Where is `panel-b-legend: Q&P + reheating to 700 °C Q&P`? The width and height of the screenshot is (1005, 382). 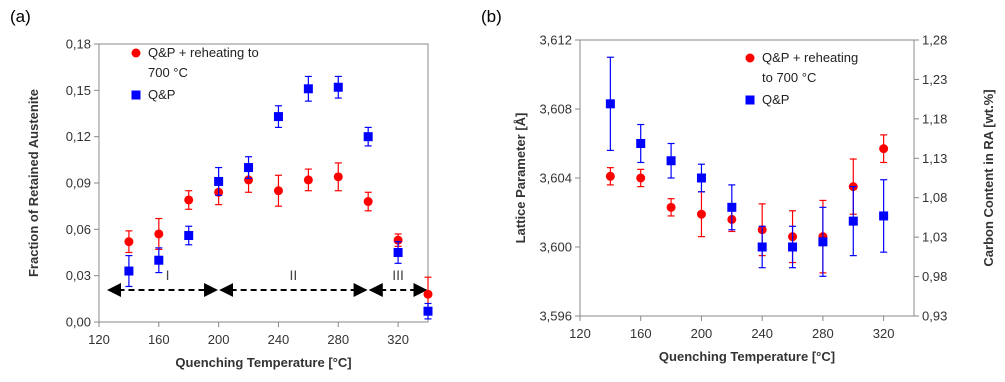 panel-b-legend: Q&P + reheating to 700 °C Q&P is located at coordinates (801, 78).